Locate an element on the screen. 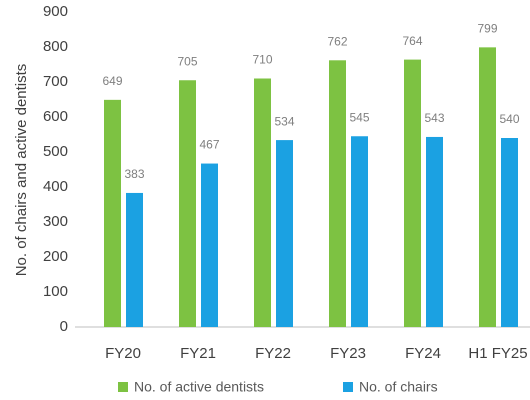  y-tick-label: 900 is located at coordinates (55, 11).